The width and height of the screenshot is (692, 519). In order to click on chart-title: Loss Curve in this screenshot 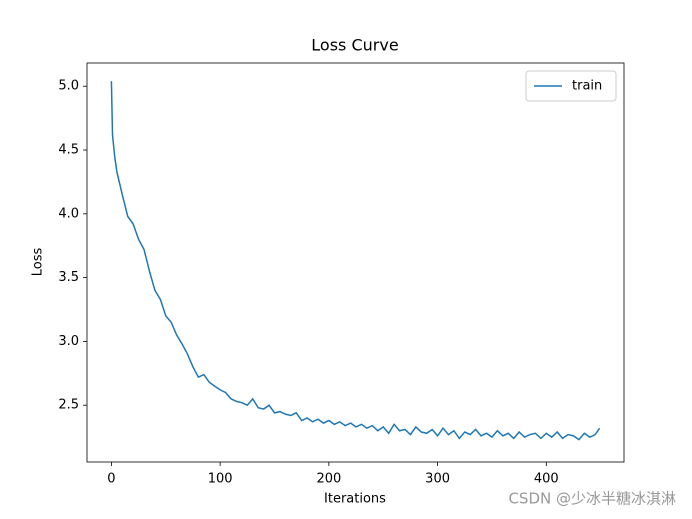, I will do `click(354, 45)`.